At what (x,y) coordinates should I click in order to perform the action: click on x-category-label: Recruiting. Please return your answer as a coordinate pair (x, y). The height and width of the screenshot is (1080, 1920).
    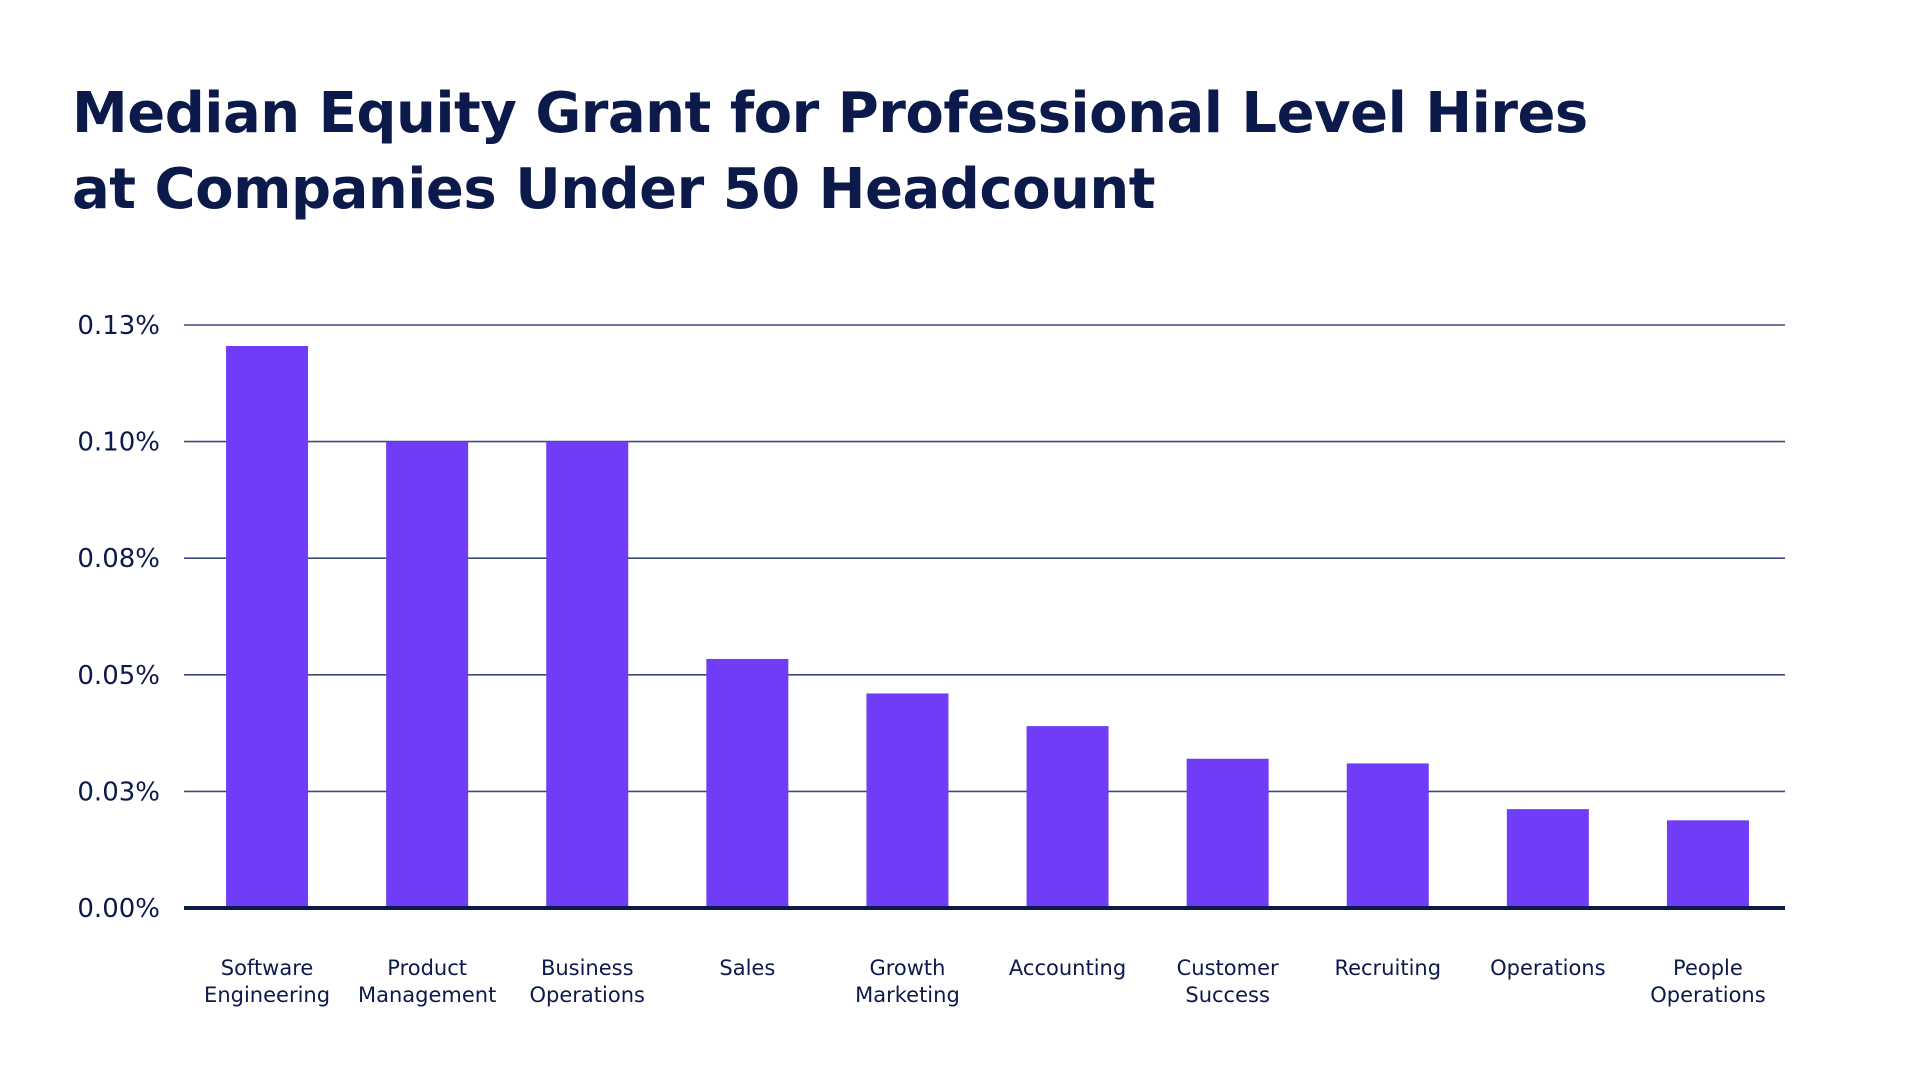
    Looking at the image, I should click on (1387, 968).